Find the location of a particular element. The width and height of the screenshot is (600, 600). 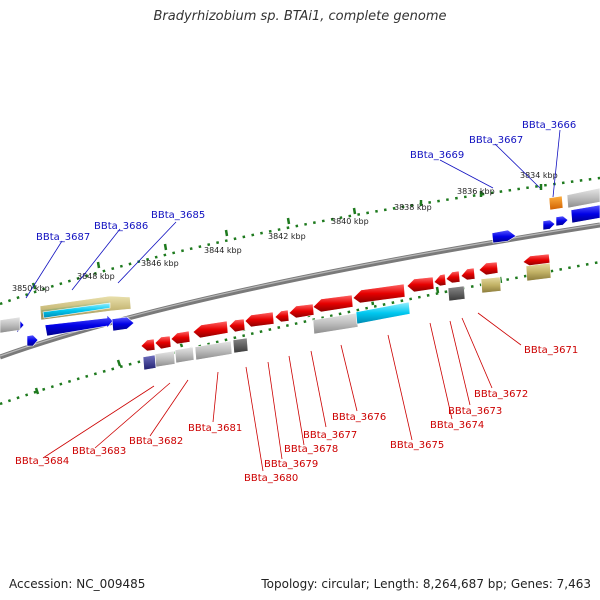

reverse-gene-label: BBta_3681 is located at coordinates (215, 428).